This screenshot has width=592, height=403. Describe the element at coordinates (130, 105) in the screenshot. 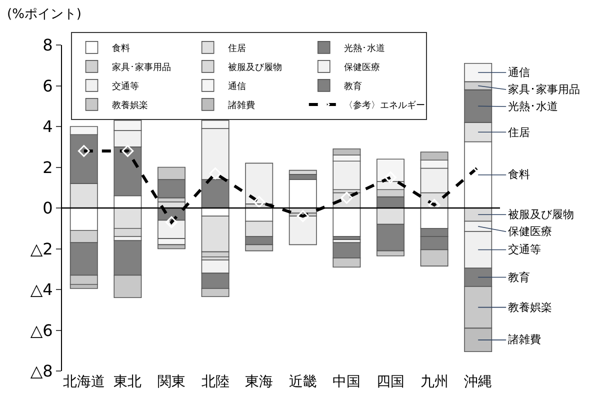

I see `legend-label: 教養娯楽` at that location.